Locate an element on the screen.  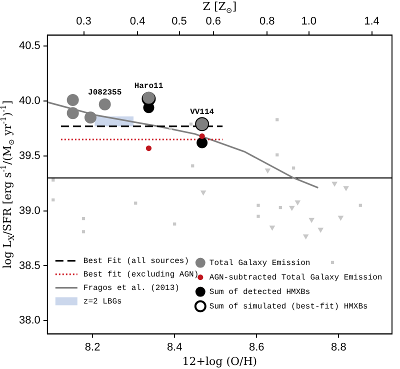
legend-label: Sum of simulated (best-fit) HMXBs is located at coordinates (288, 307).